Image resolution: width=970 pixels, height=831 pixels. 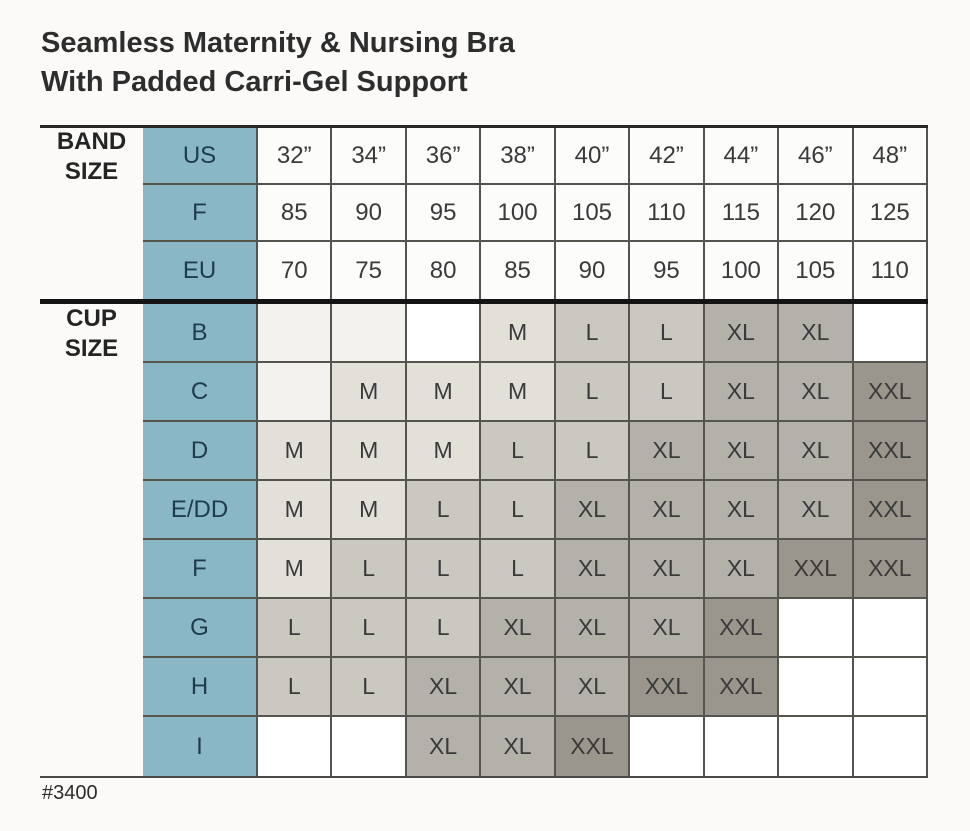 I want to click on band-value-cell: 38”, so click(x=518, y=156).